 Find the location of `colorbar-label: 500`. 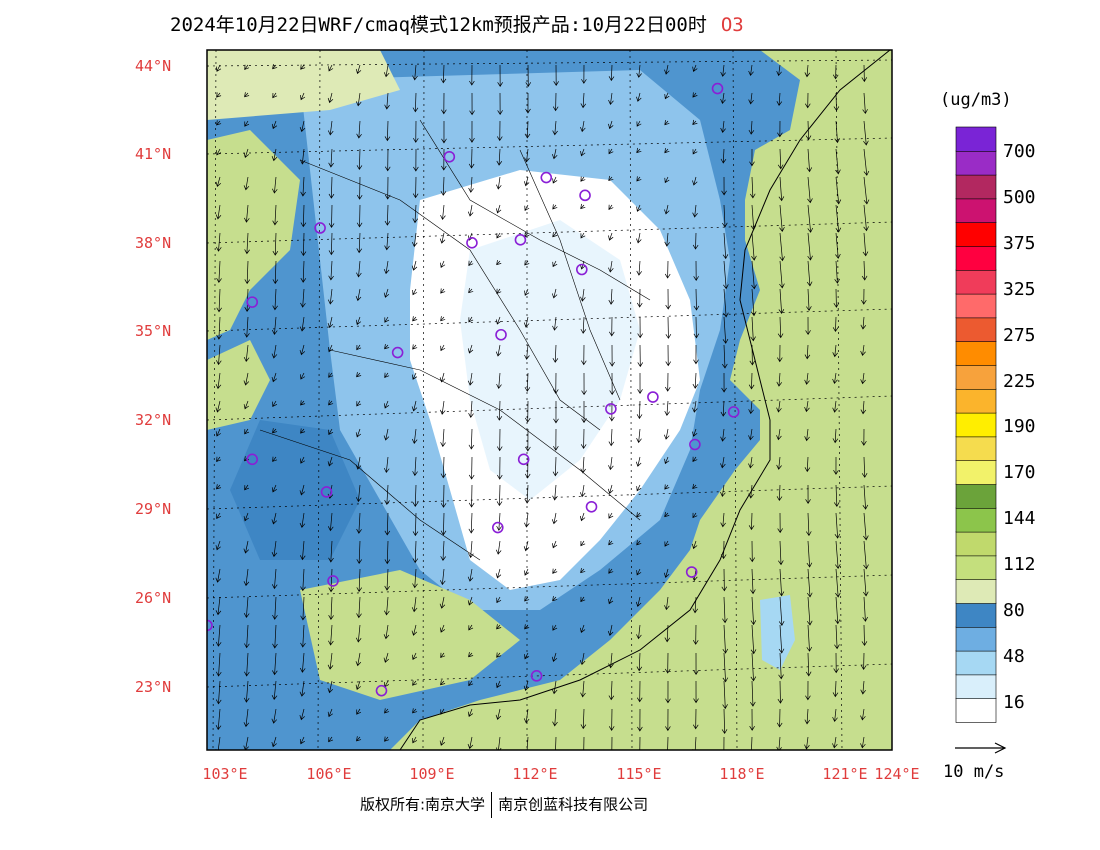

colorbar-label: 500 is located at coordinates (1019, 197).